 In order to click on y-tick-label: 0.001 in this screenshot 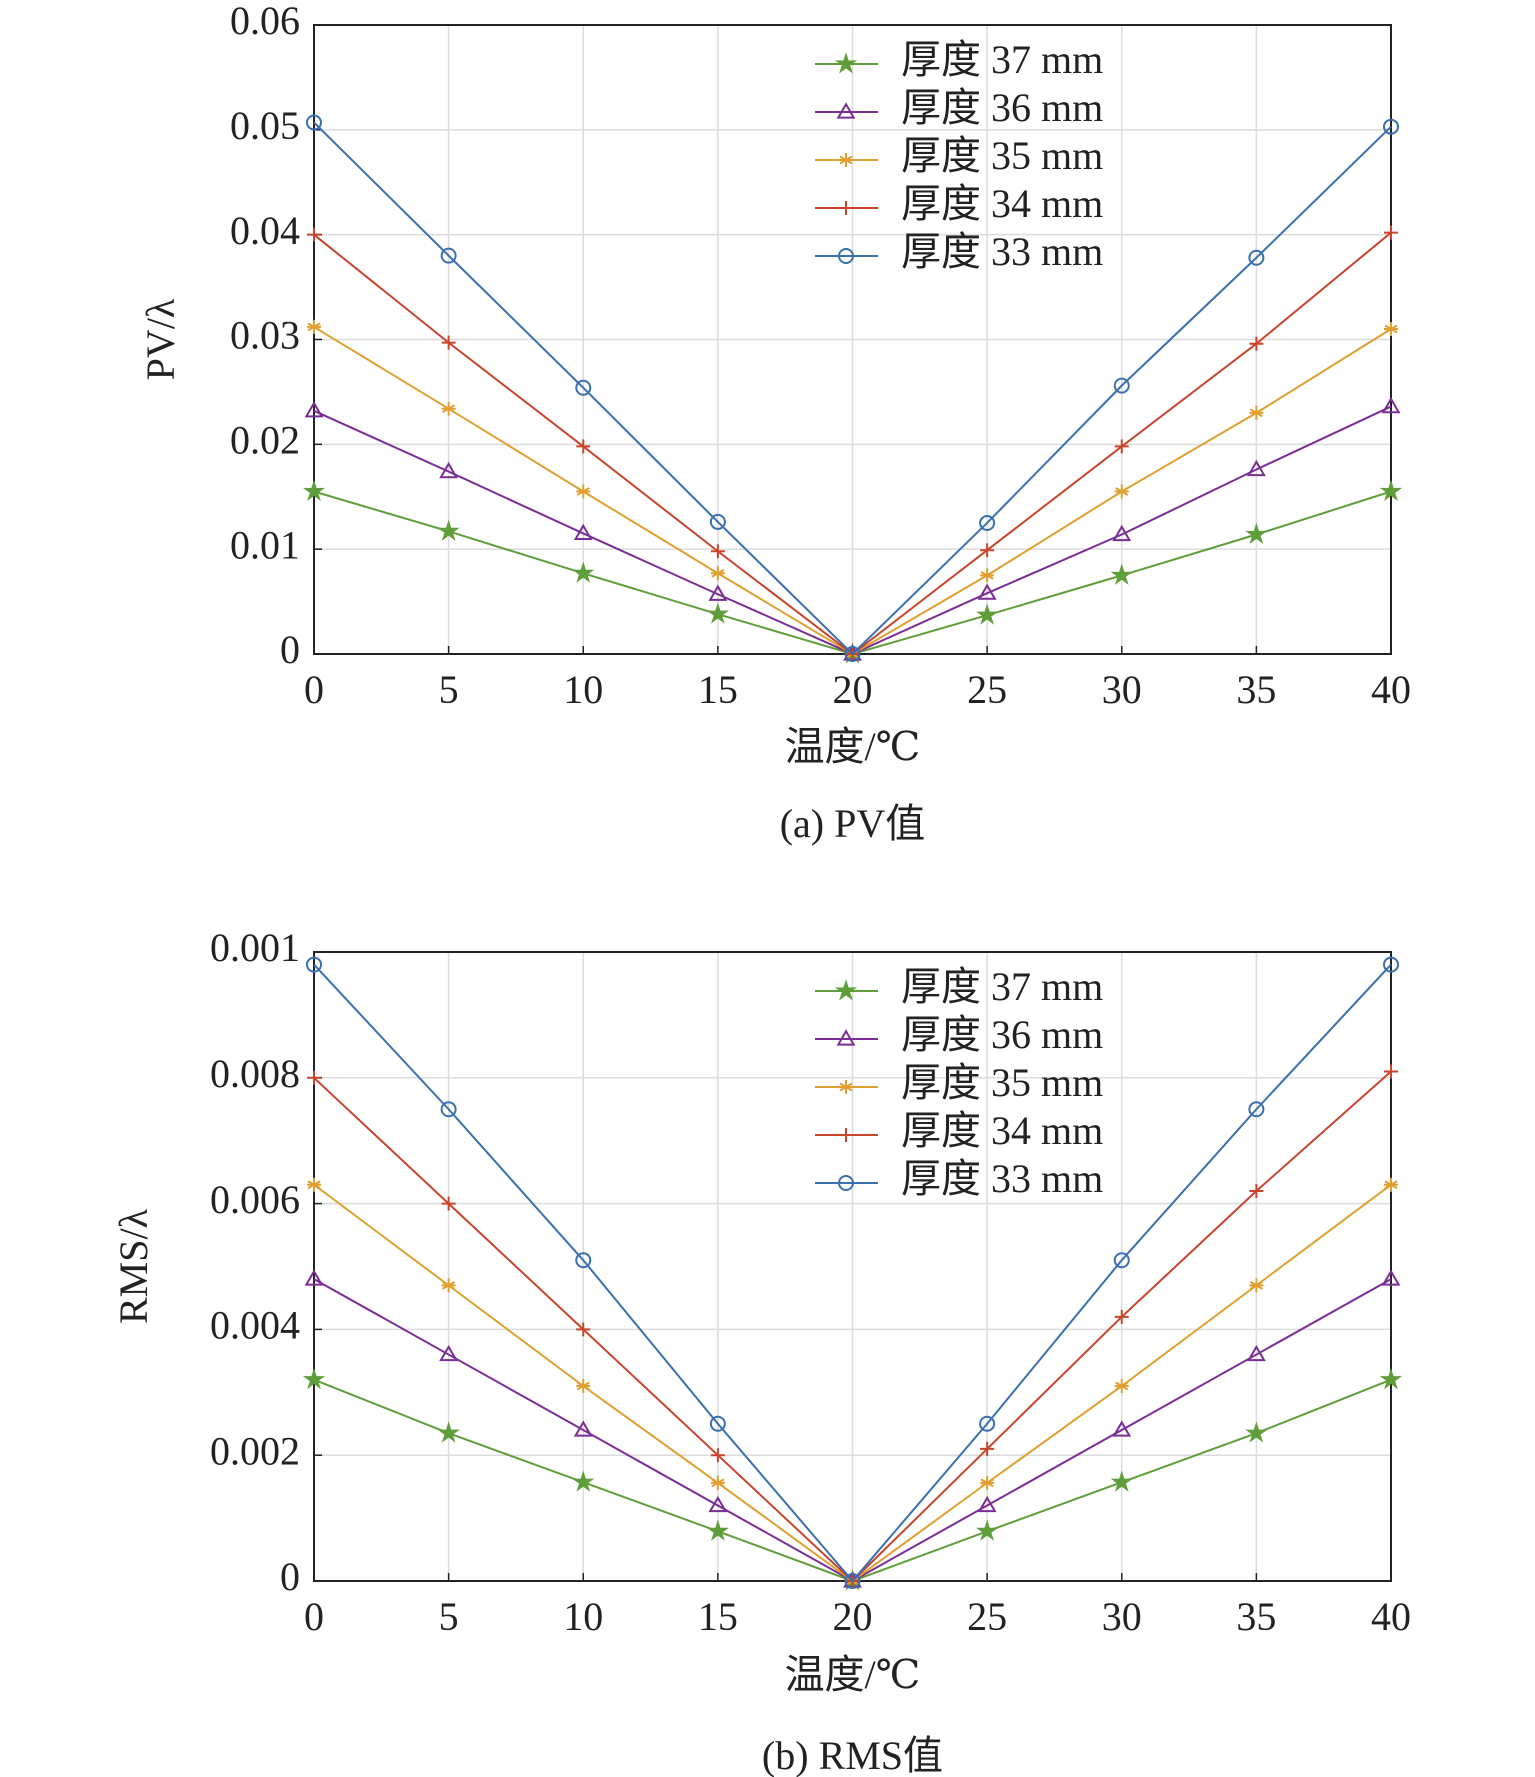, I will do `click(255, 947)`.